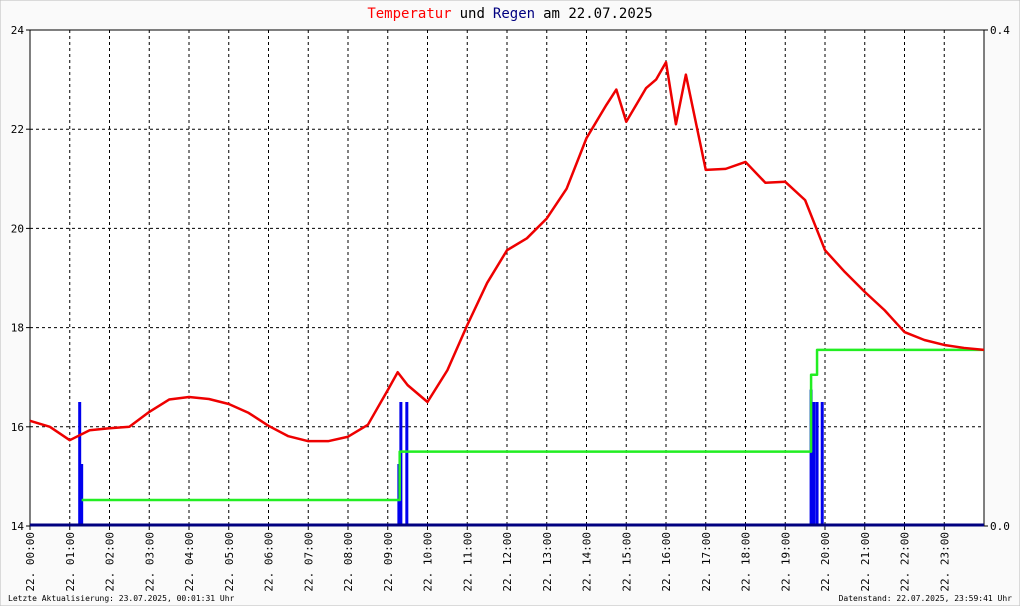 The height and width of the screenshot is (606, 1020). What do you see at coordinates (467, 562) in the screenshot?
I see `x-tick-label: 22. 11:00` at bounding box center [467, 562].